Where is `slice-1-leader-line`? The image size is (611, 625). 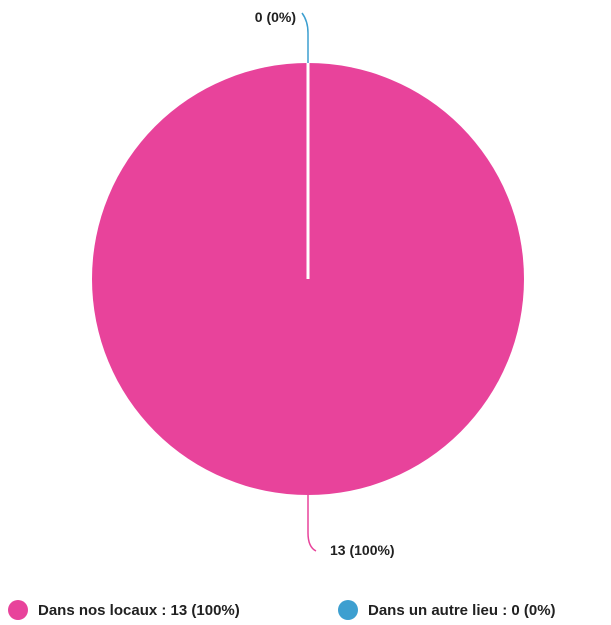 slice-1-leader-line is located at coordinates (305, 37).